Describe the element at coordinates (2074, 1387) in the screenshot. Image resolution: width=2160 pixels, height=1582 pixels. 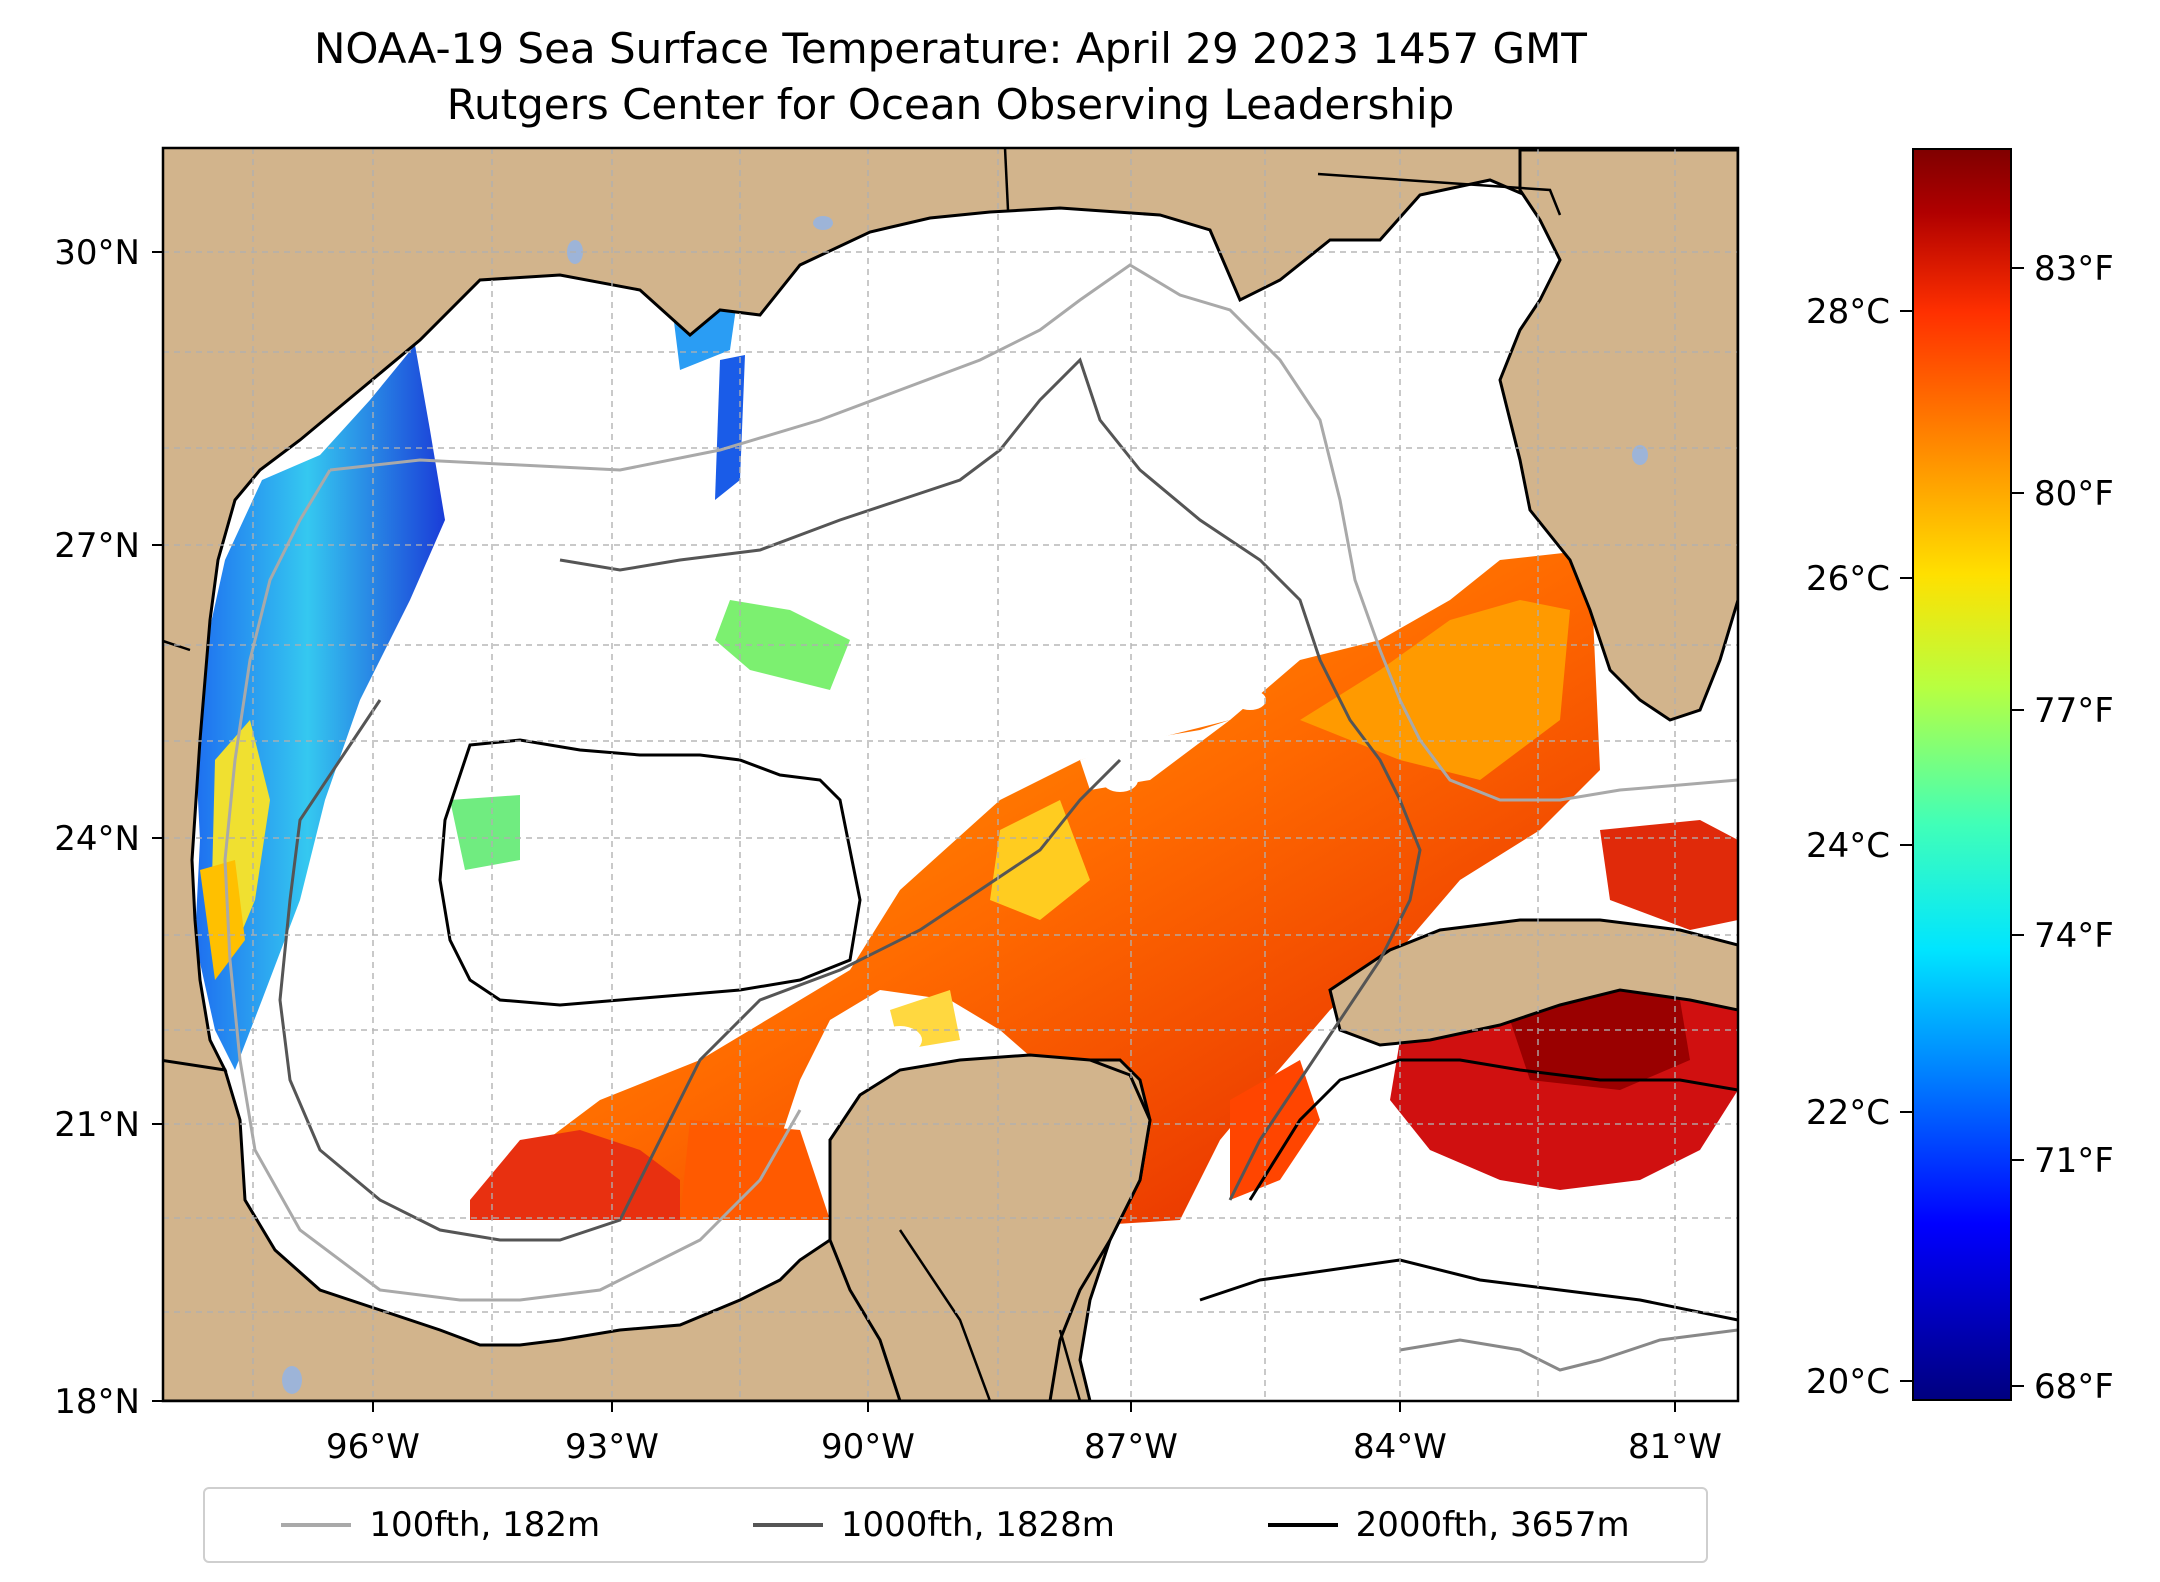
I see `fahrenheit-label: 68°F` at that location.